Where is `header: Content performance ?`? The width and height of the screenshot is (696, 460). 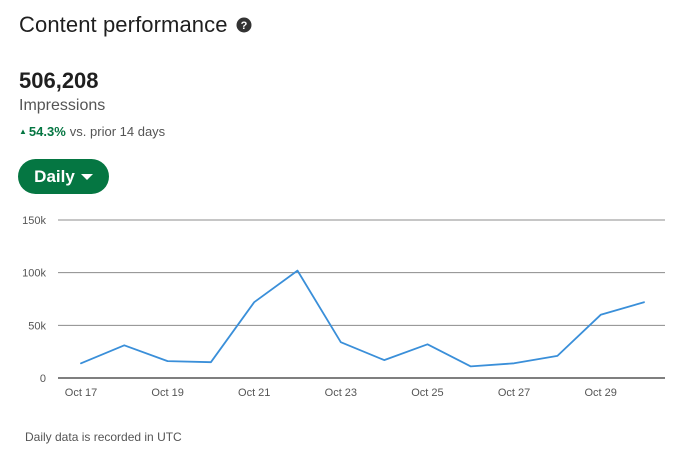 header: Content performance ? is located at coordinates (135, 25).